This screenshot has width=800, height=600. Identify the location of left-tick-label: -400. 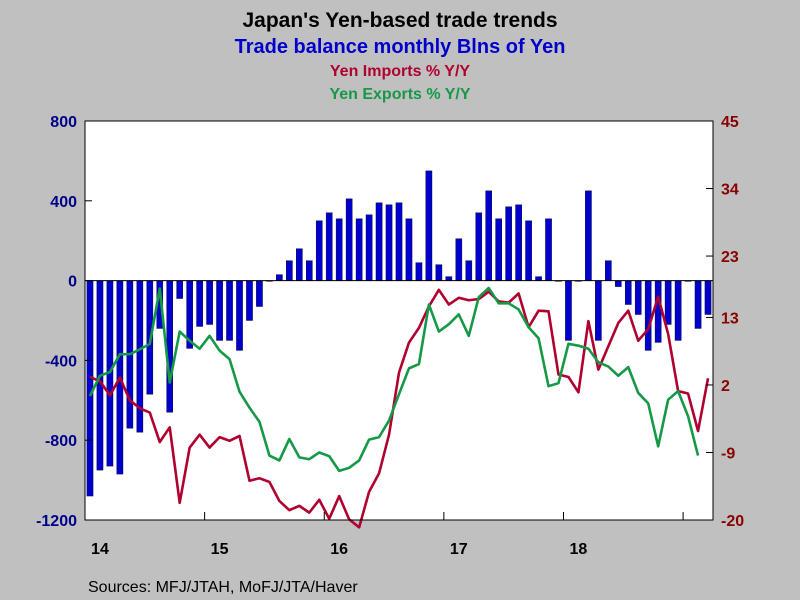
(61, 361).